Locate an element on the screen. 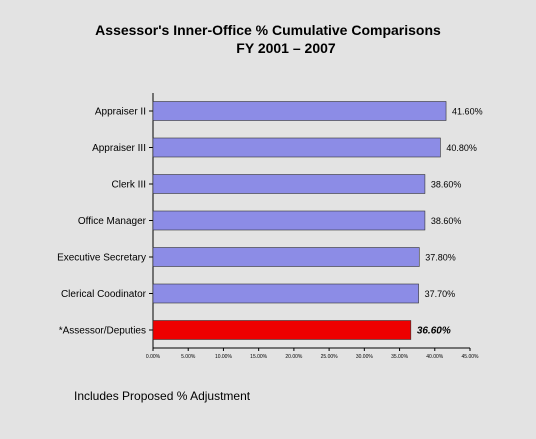 This screenshot has width=536, height=439. x-tick-label: 5.00% is located at coordinates (188, 357).